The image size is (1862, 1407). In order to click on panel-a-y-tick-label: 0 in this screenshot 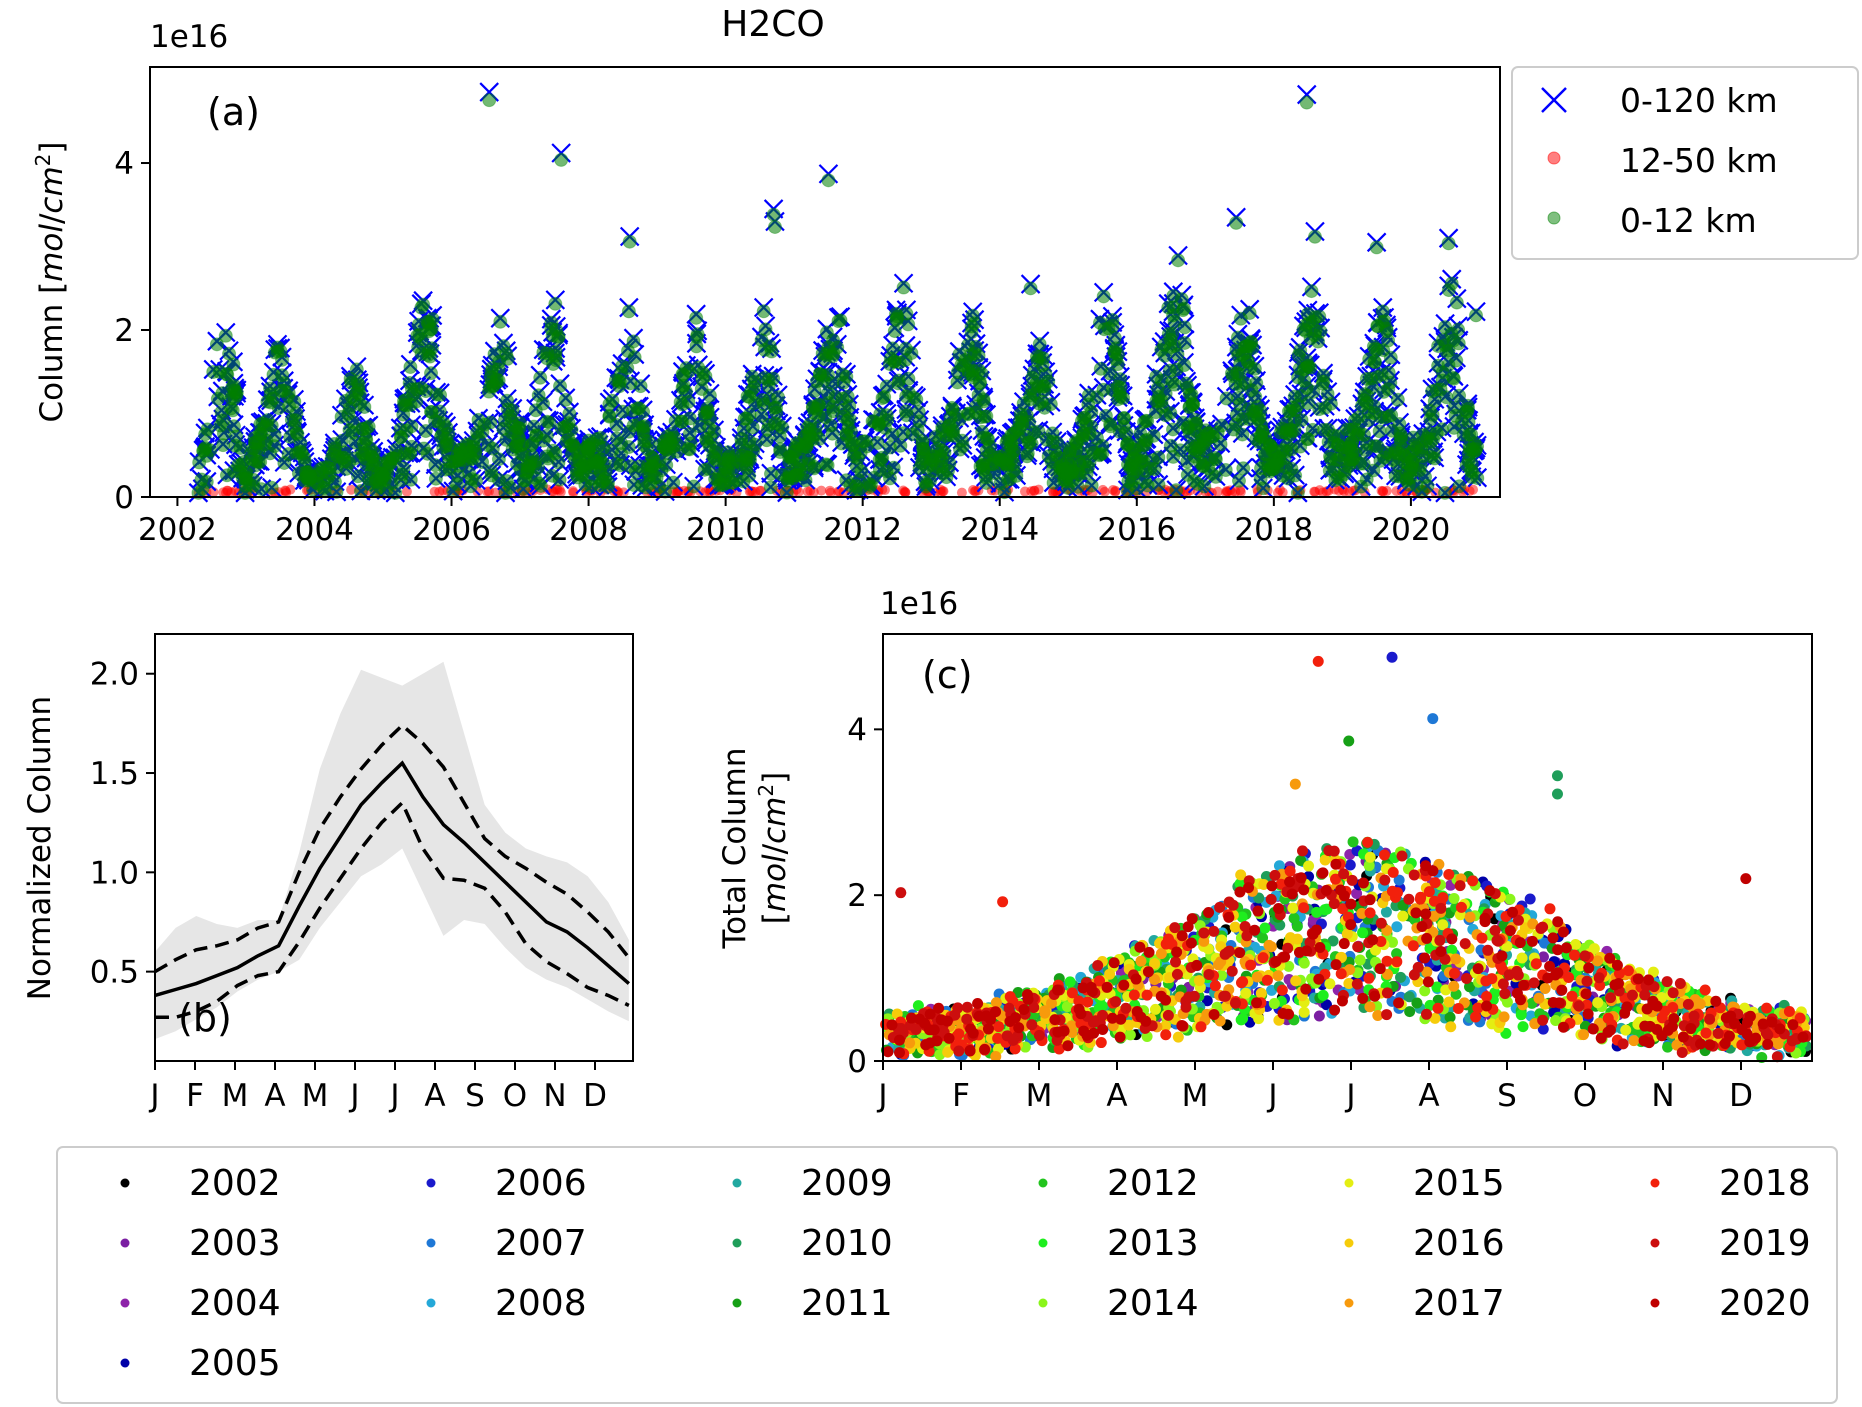, I will do `click(124, 498)`.